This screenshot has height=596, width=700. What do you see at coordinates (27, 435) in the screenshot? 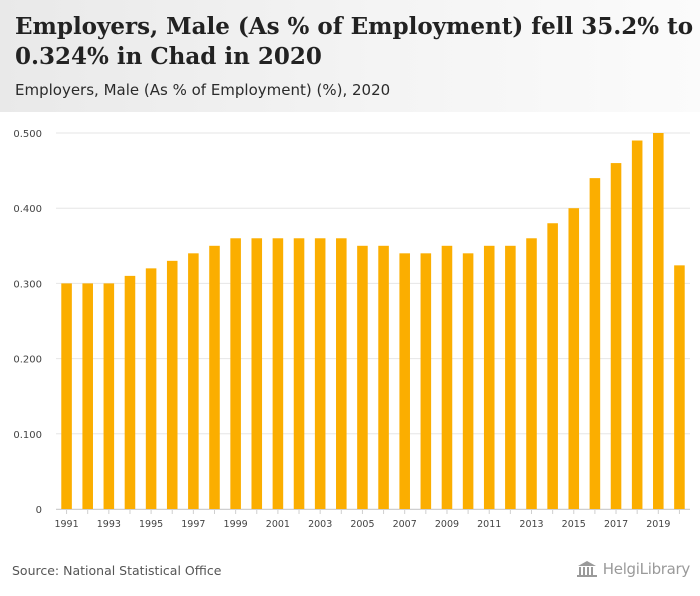
I see `y-tick-label: 0.100` at bounding box center [27, 435].